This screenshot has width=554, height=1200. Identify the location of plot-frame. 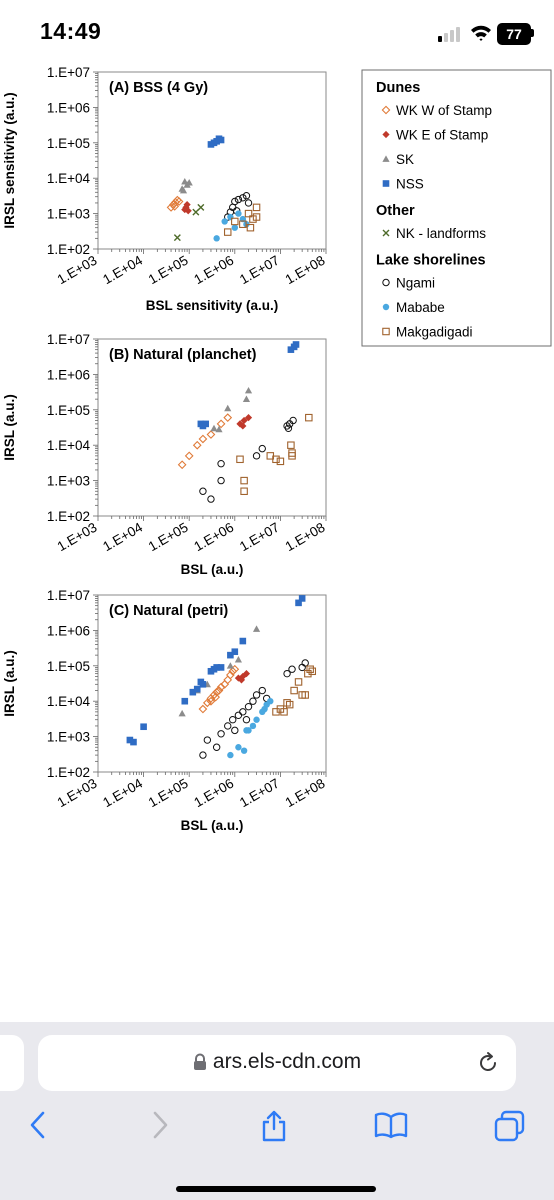
(212, 160).